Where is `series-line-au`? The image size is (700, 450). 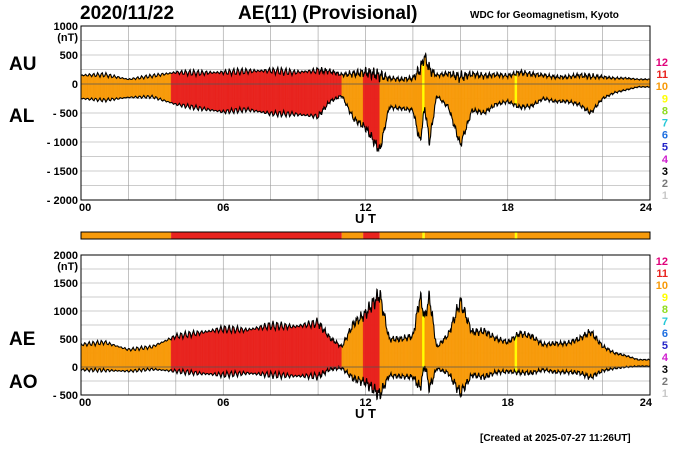
series-line-au is located at coordinates (365, 67).